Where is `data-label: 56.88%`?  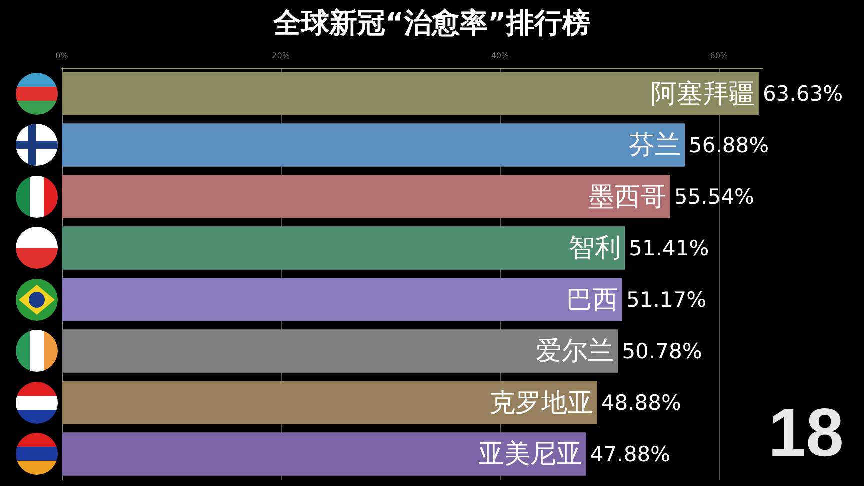
data-label: 56.88% is located at coordinates (729, 145).